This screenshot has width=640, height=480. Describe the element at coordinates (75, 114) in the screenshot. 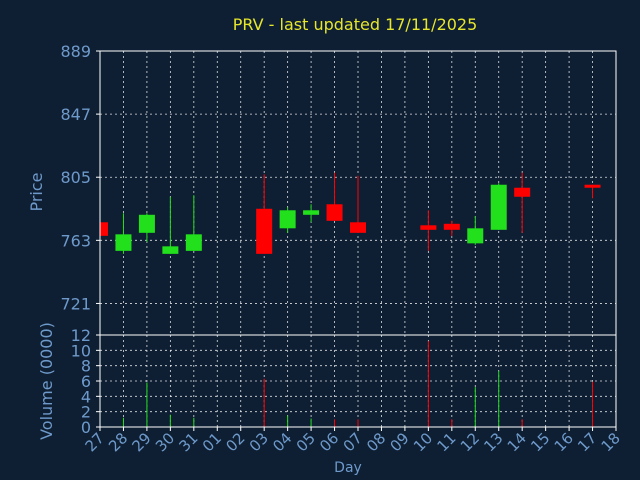

I see `price-tick-label: 847` at that location.